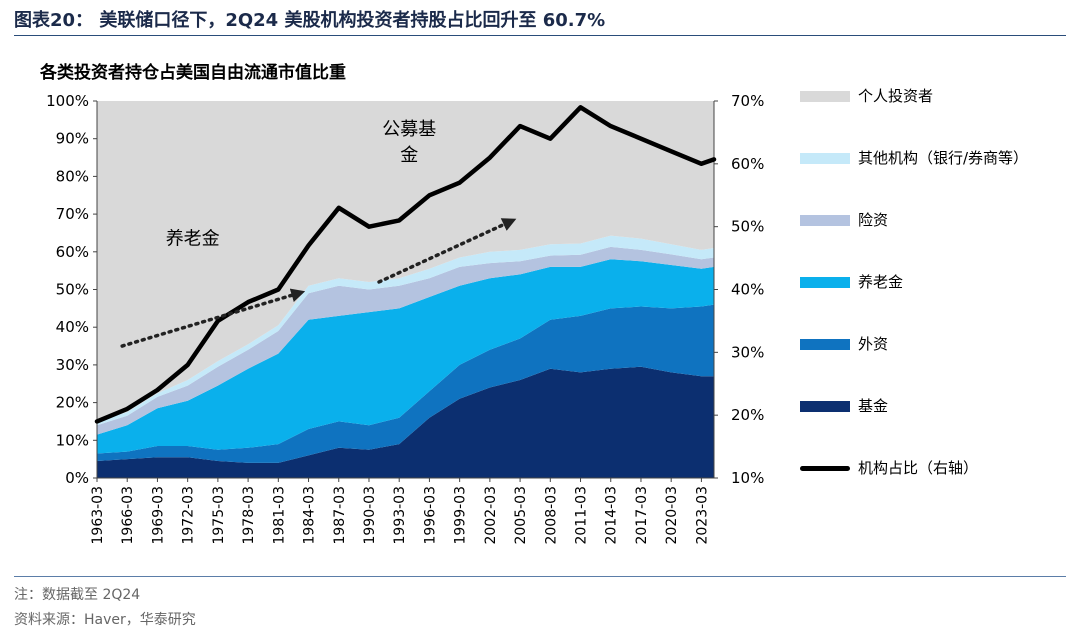 The image size is (1080, 636). Describe the element at coordinates (98, 515) in the screenshot. I see `x-tick-label: 1963-03` at that location.